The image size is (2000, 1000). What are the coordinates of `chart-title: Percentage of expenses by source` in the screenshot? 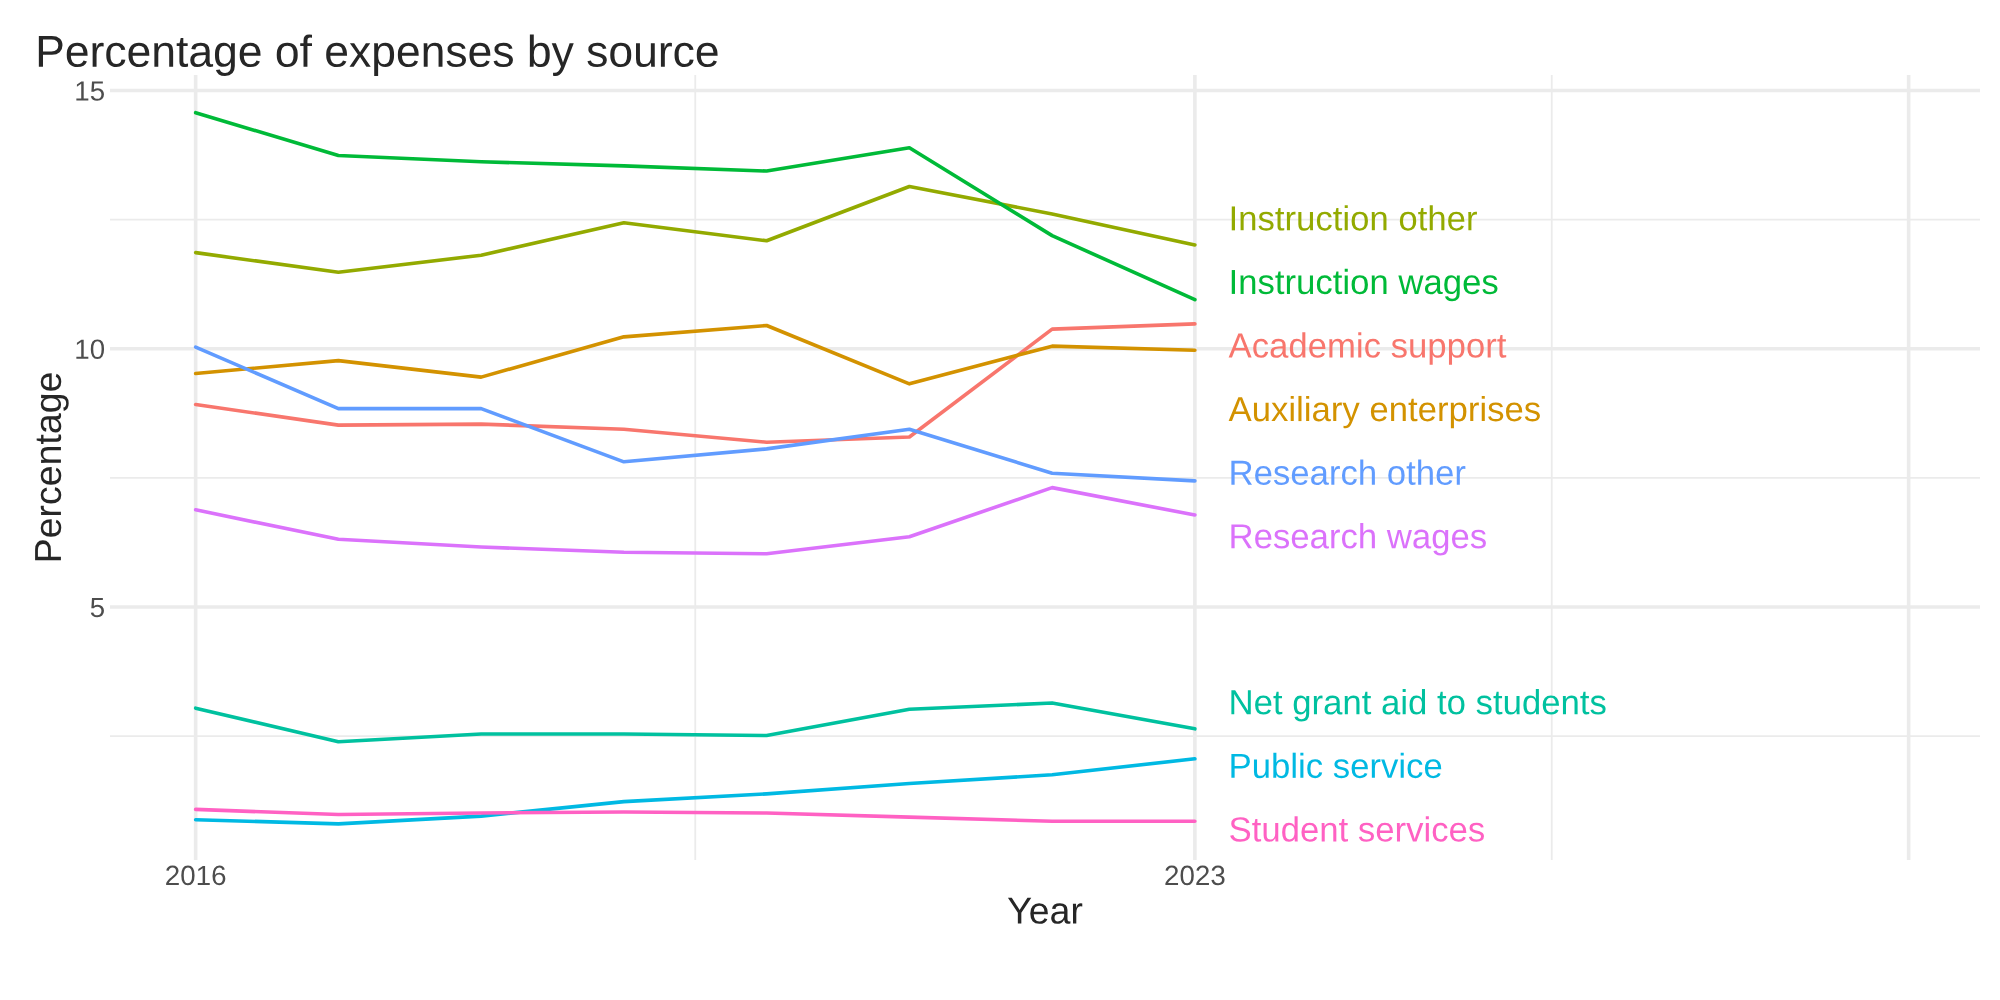 It's located at (378, 55).